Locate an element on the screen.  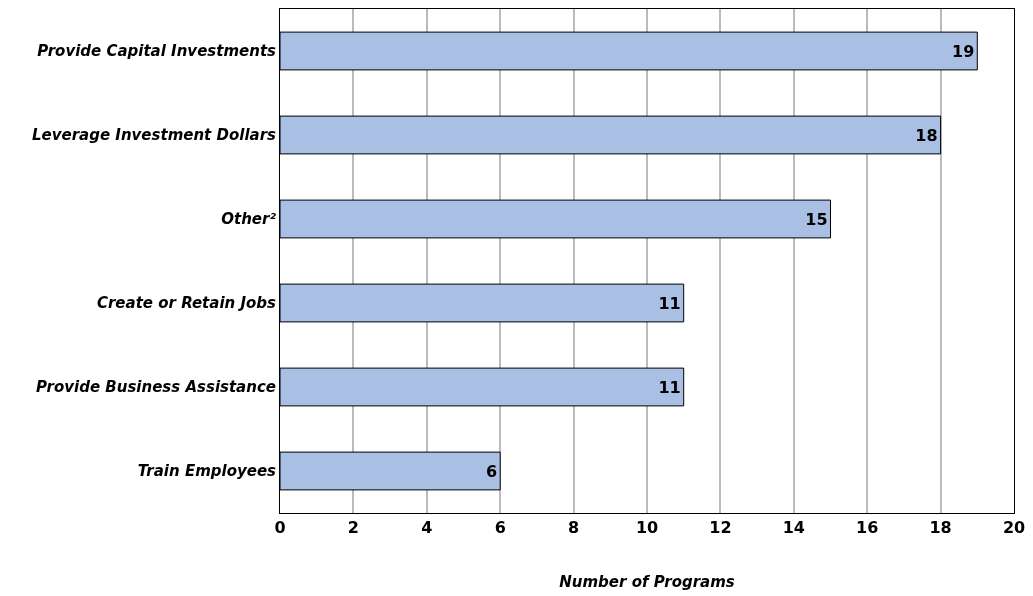
x-tick-label: 10 is located at coordinates (647, 528).